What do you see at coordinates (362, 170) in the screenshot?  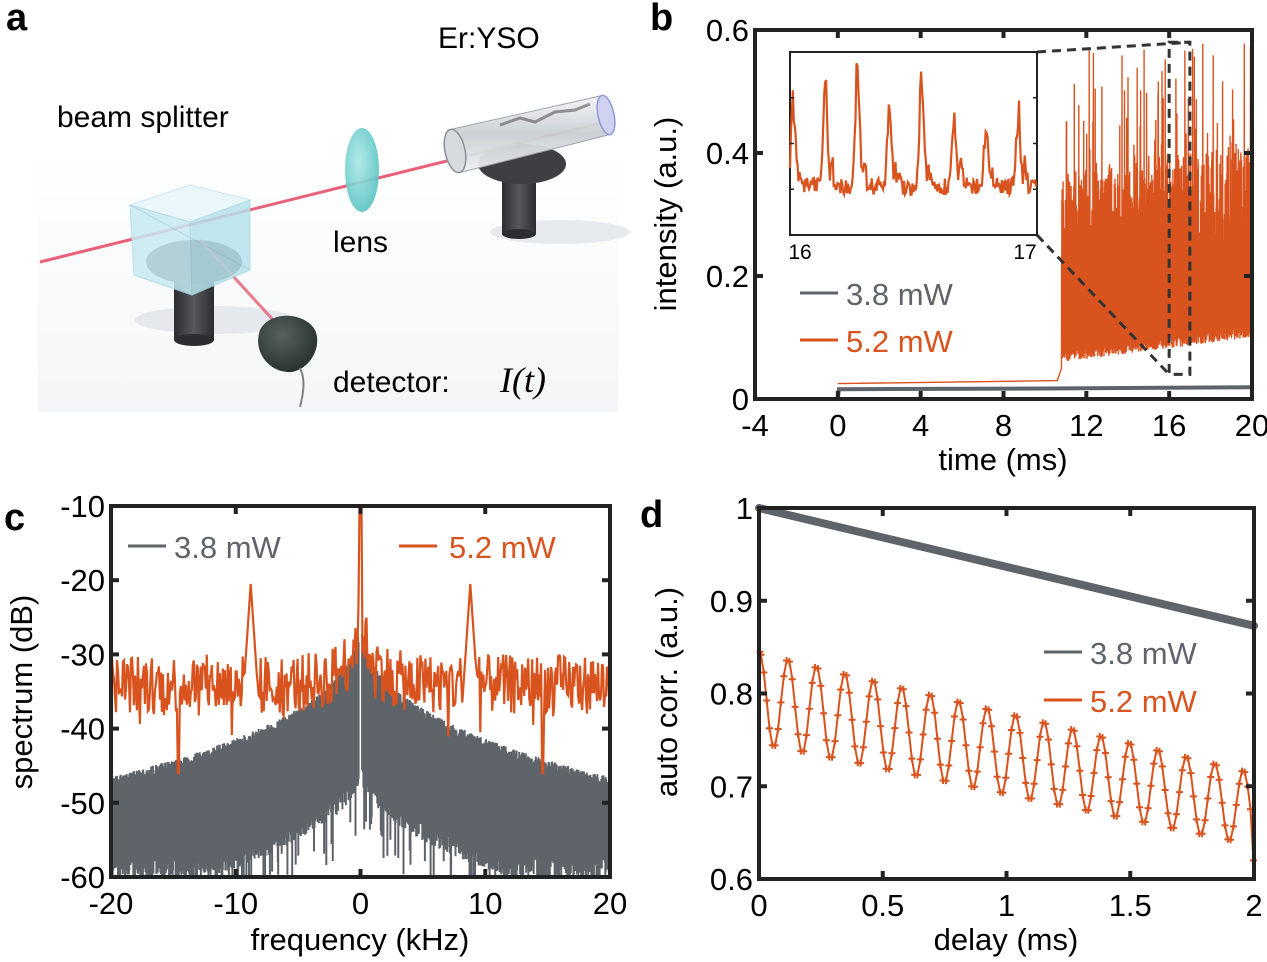 I see `lens-icon` at bounding box center [362, 170].